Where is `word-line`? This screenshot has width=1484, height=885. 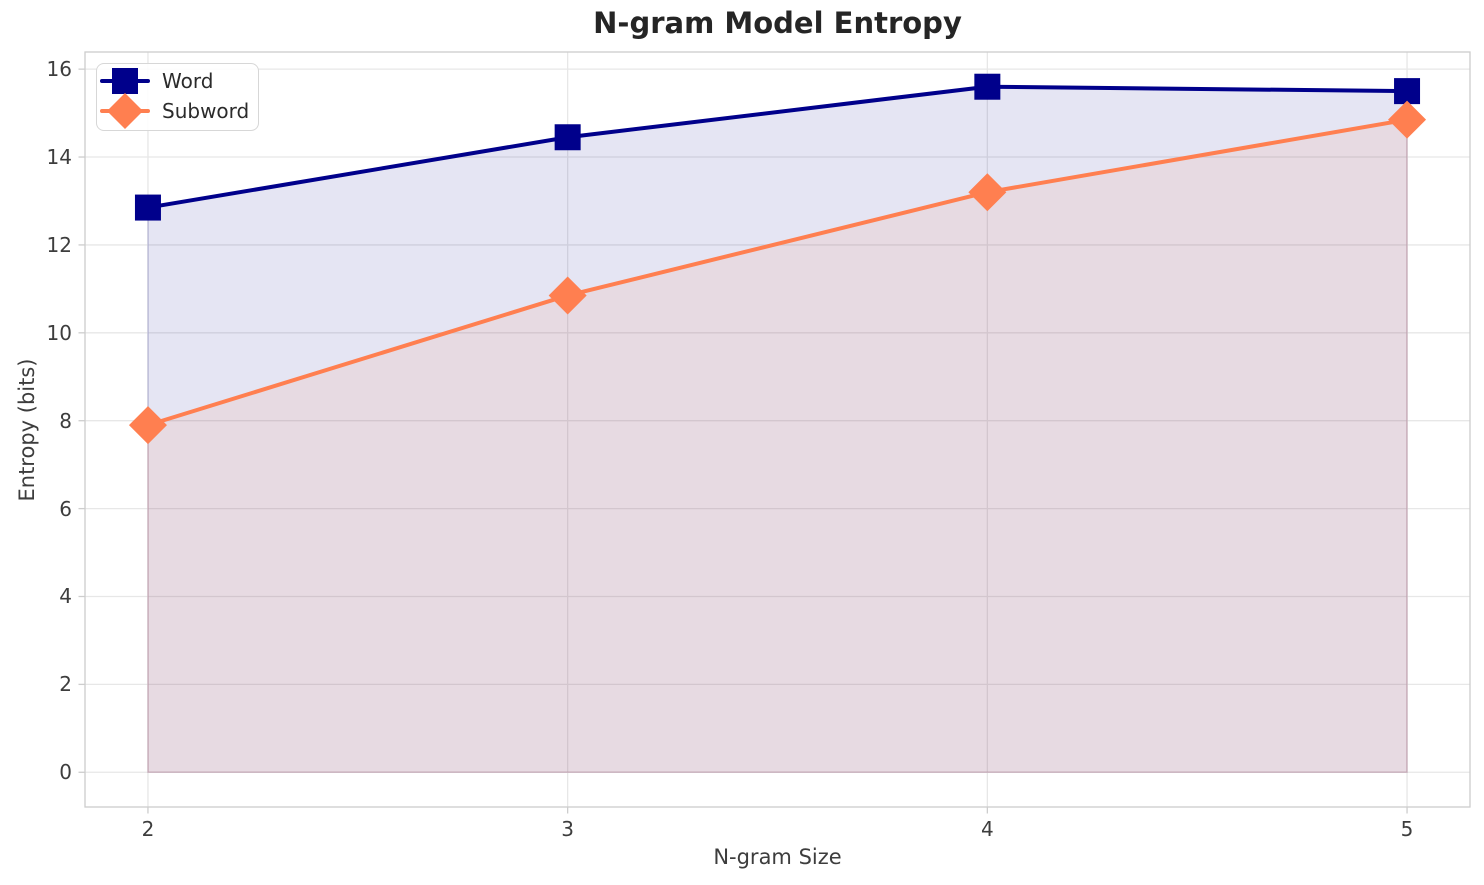 word-line is located at coordinates (777, 147).